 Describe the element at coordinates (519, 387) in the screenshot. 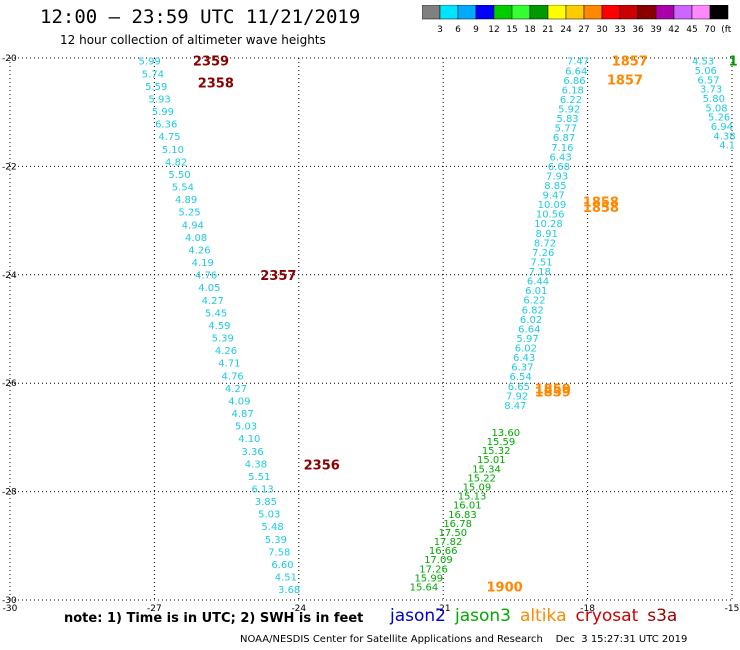

I see `swh-value-label: 6.65` at that location.